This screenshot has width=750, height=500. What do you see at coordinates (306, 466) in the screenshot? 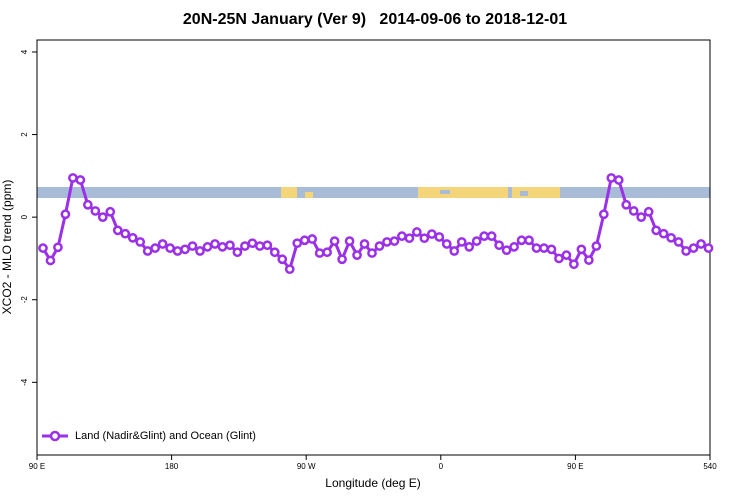
I see `x-tick-label: 90 W` at bounding box center [306, 466].